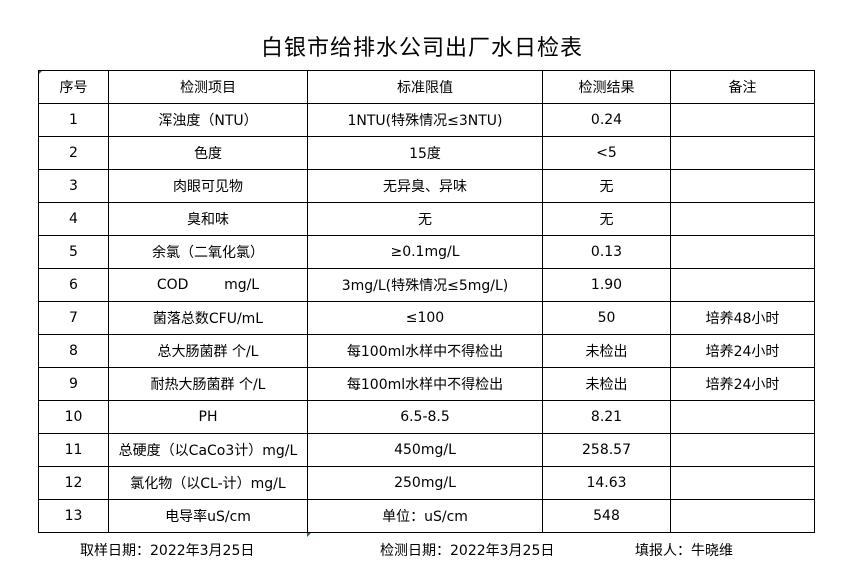 Image resolution: width=844 pixels, height=579 pixels. What do you see at coordinates (167, 551) in the screenshot?
I see `sampling-date: 取样日期：2022年3月25日` at bounding box center [167, 551].